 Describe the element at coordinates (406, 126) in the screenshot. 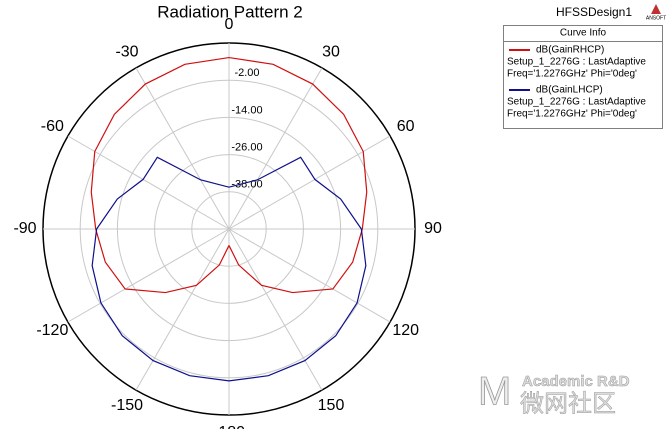

I see `angle-tick-label: 60` at that location.